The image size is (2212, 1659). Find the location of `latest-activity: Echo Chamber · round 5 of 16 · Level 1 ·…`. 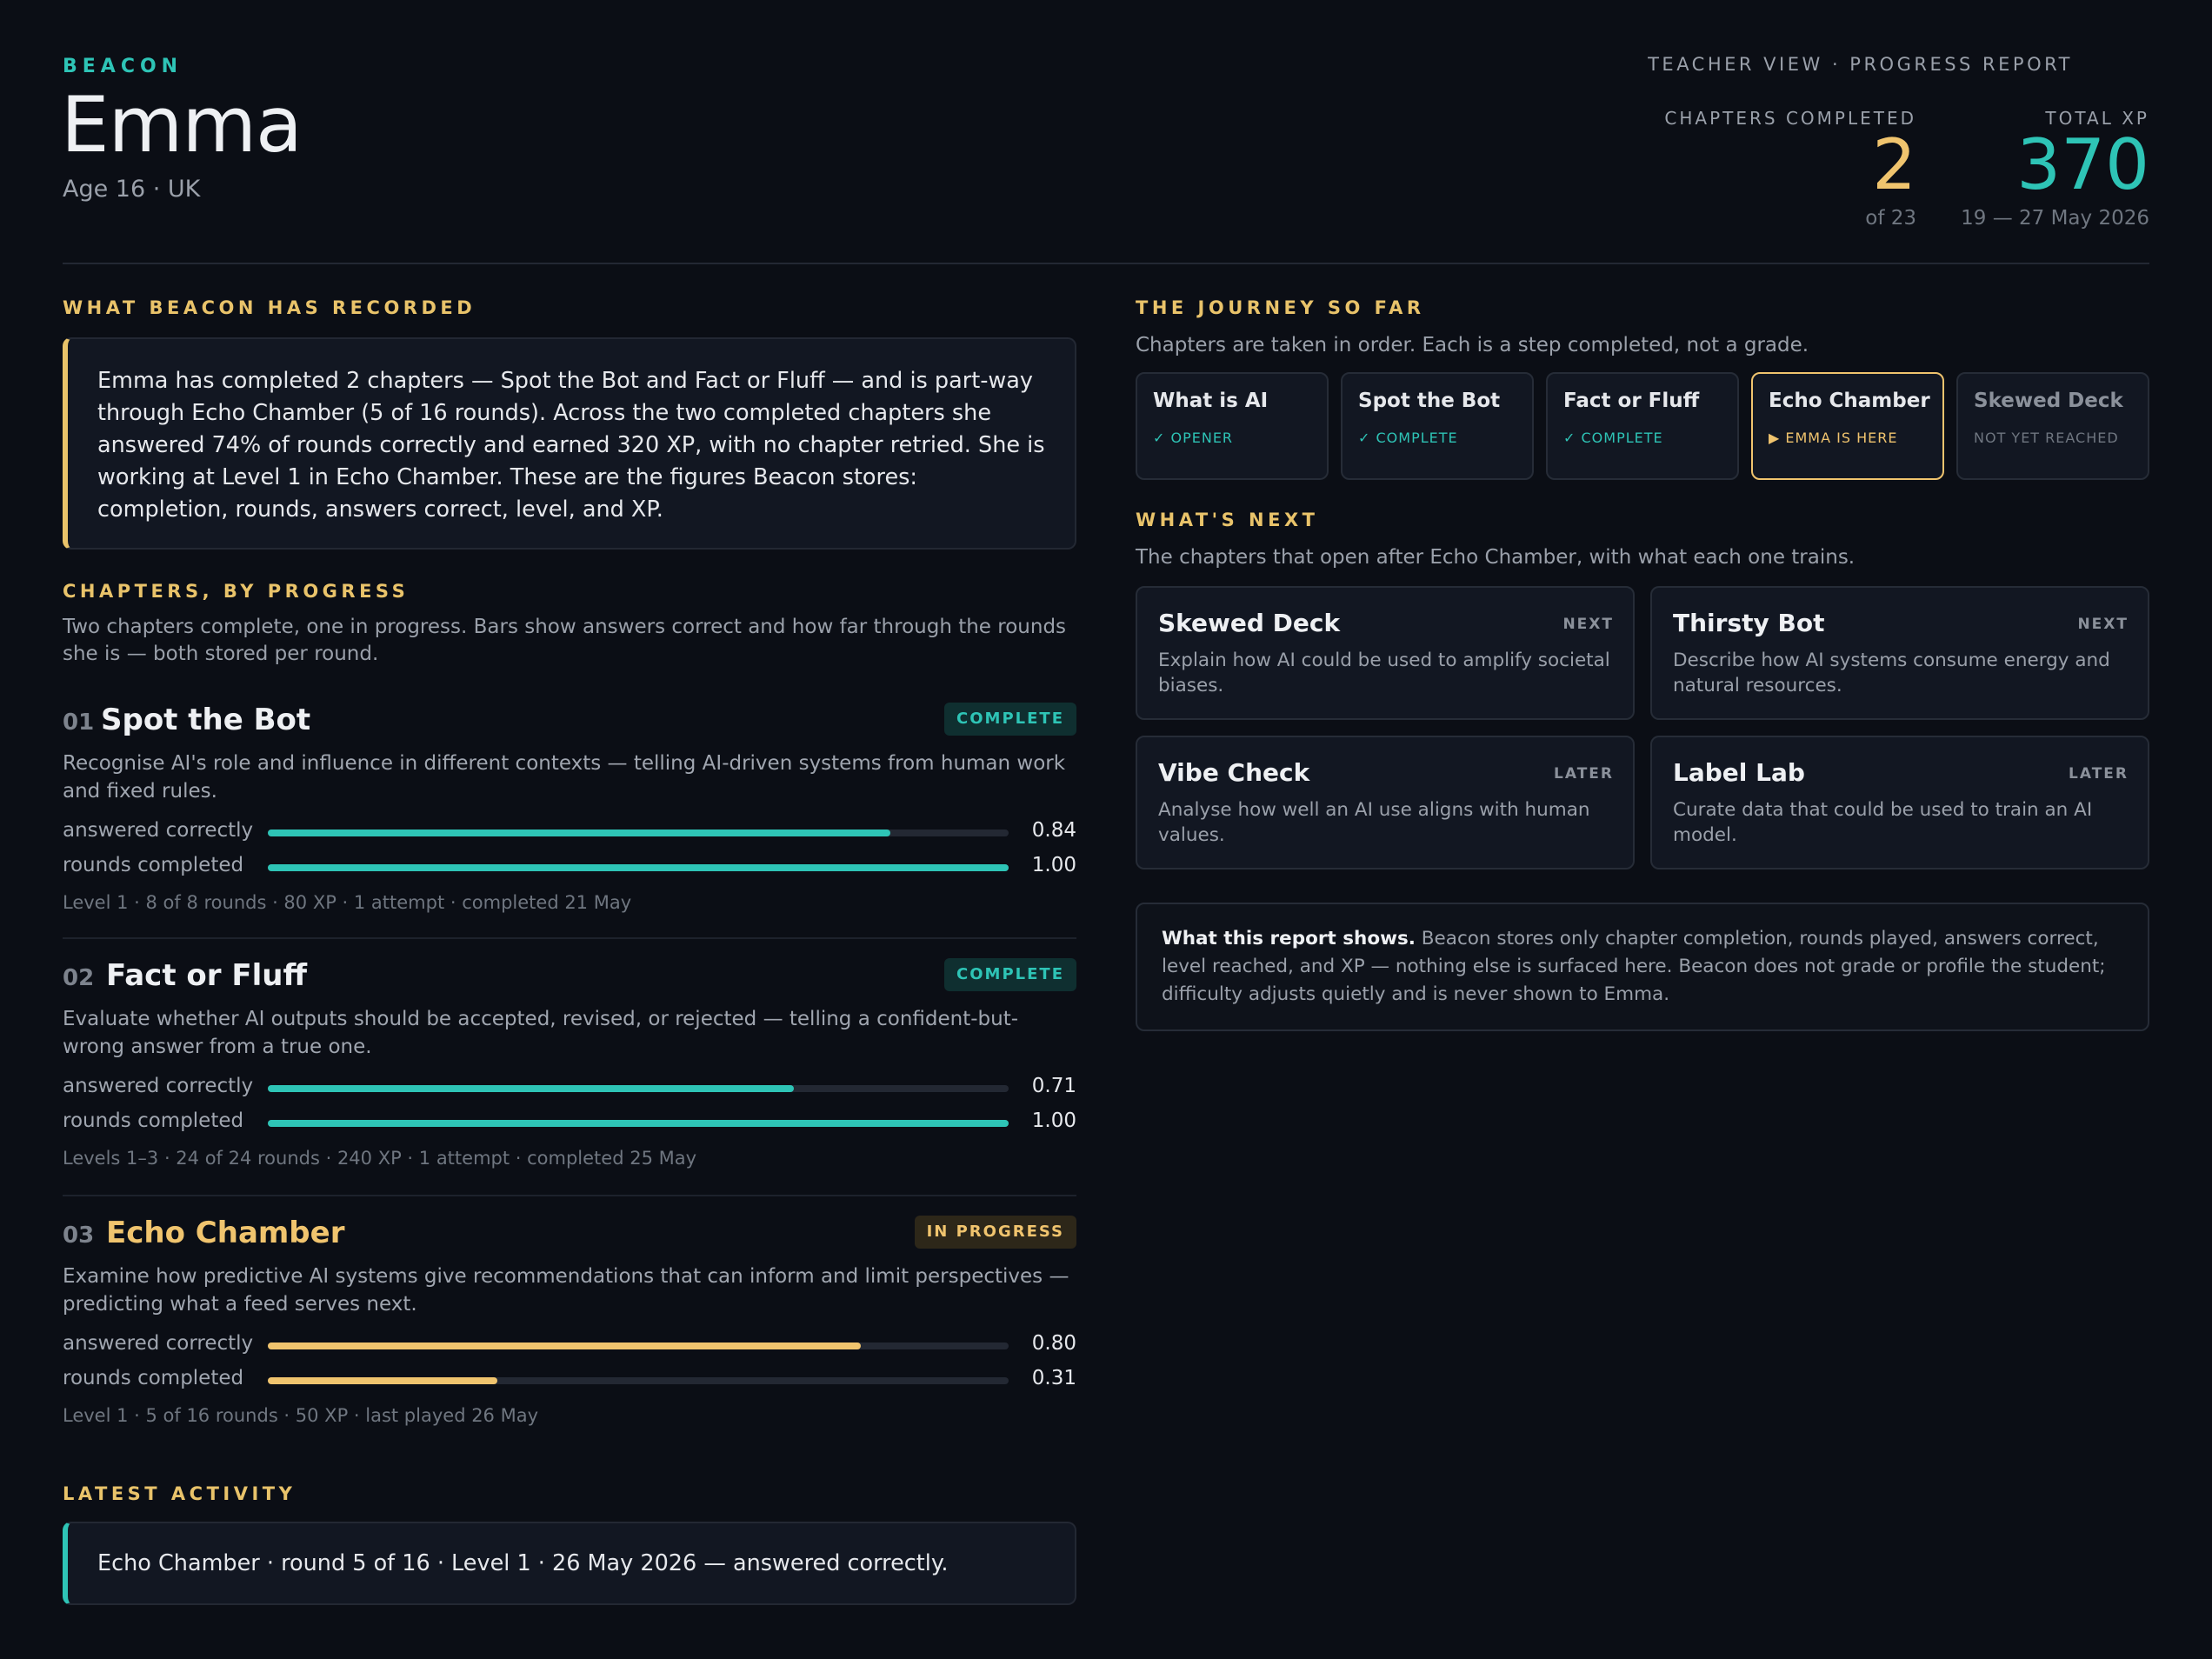

latest-activity: Echo Chamber · round 5 of 16 · Level 1 ·… is located at coordinates (569, 1563).